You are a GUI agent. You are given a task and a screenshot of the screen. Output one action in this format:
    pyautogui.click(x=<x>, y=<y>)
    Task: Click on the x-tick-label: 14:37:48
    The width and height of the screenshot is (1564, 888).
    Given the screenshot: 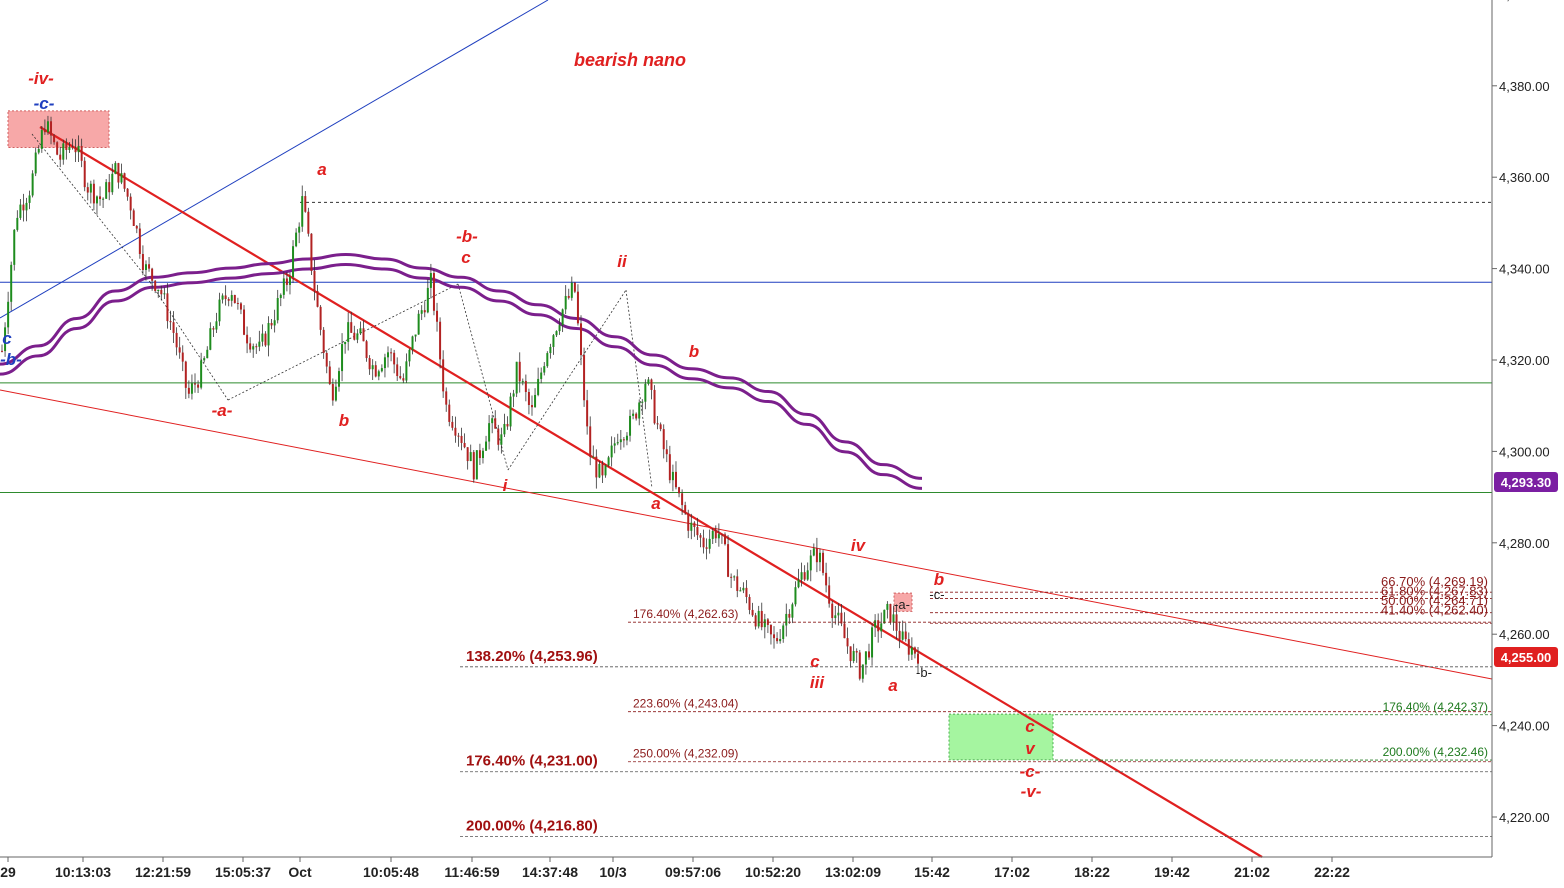 What is the action you would take?
    pyautogui.click(x=550, y=872)
    